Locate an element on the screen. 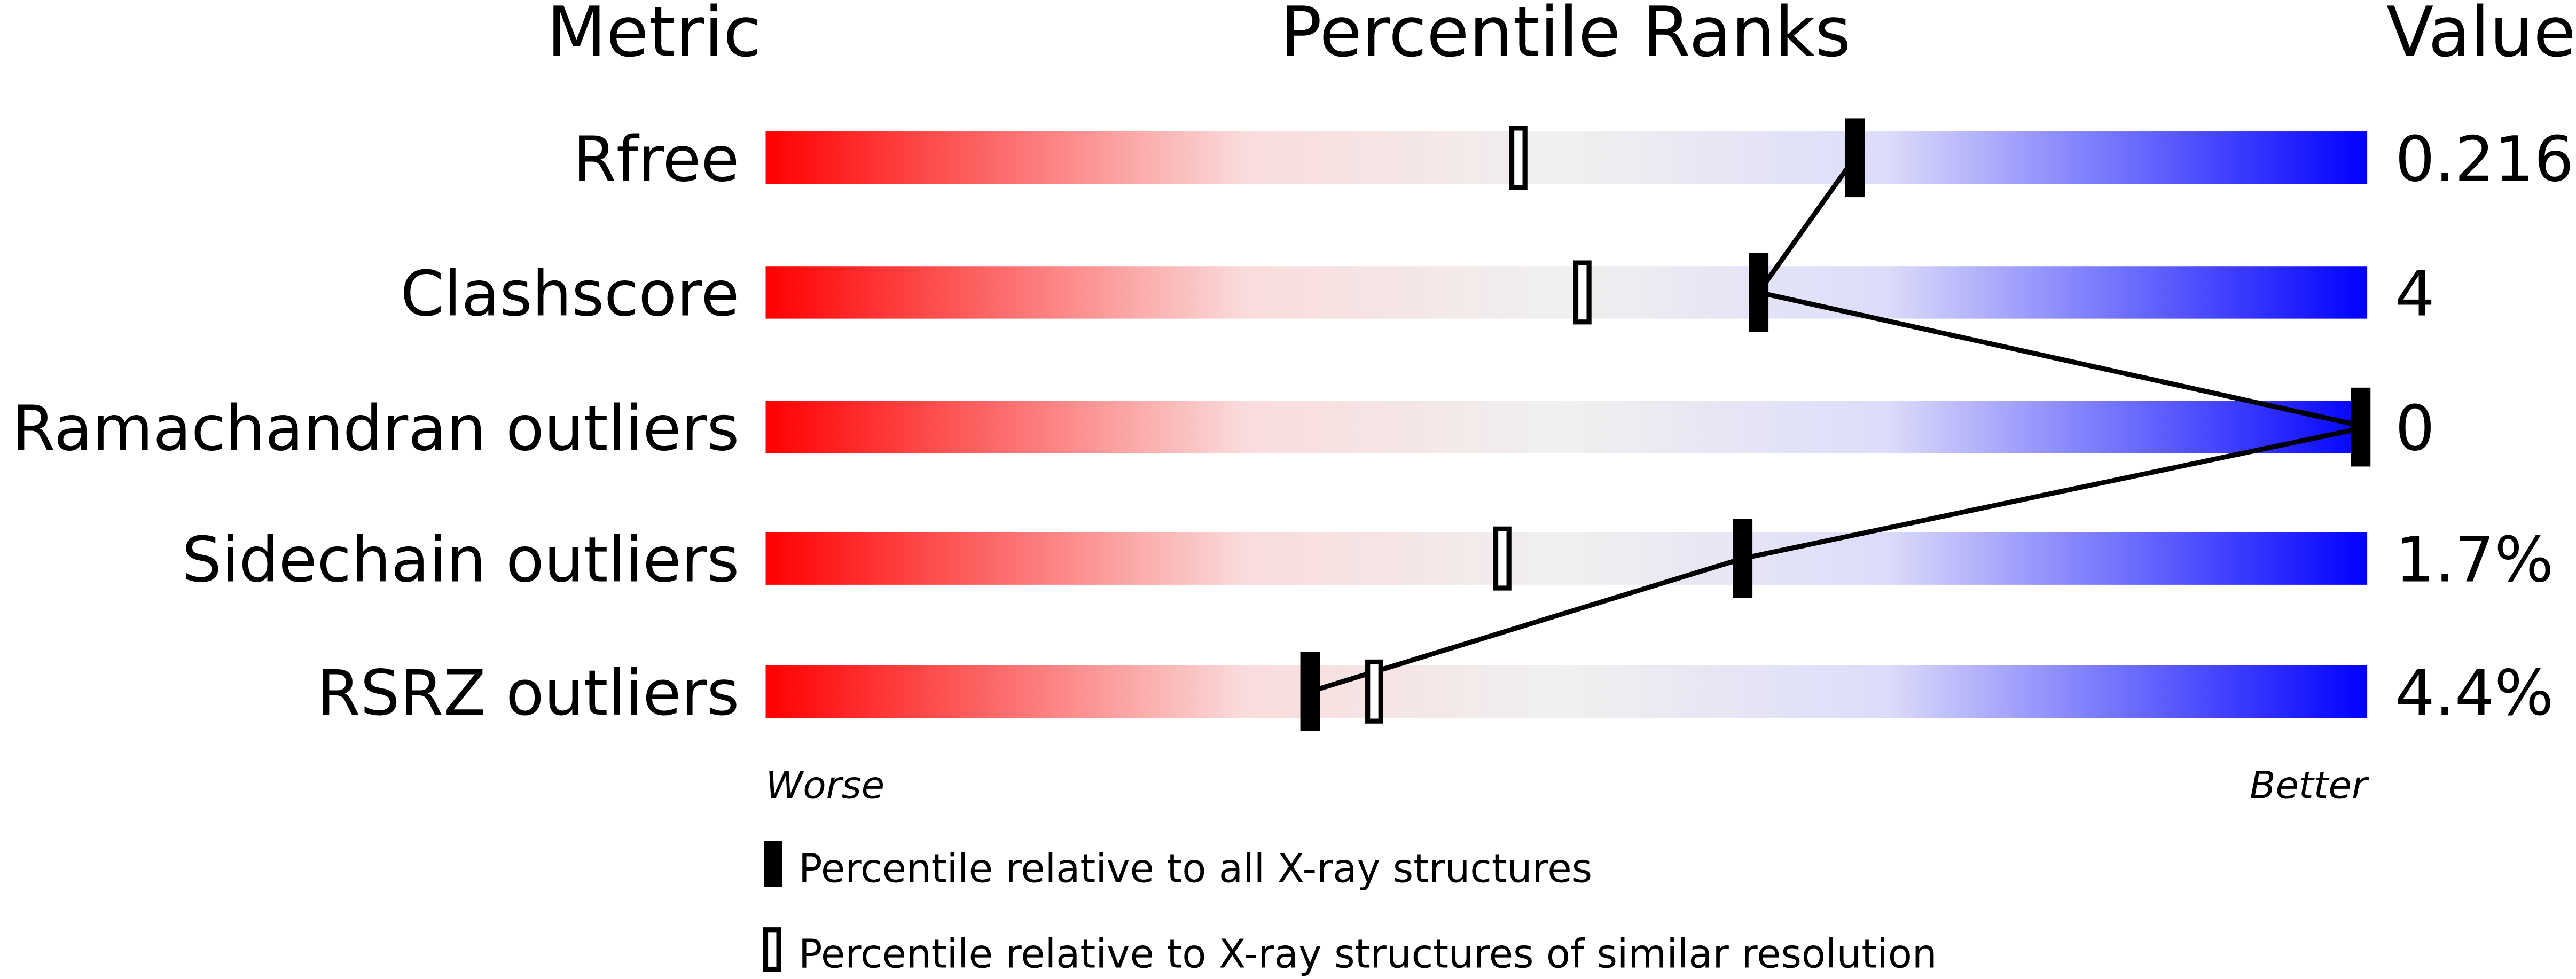 The width and height of the screenshot is (2576, 979). metric-label: Sidechain outliers is located at coordinates (460, 560).